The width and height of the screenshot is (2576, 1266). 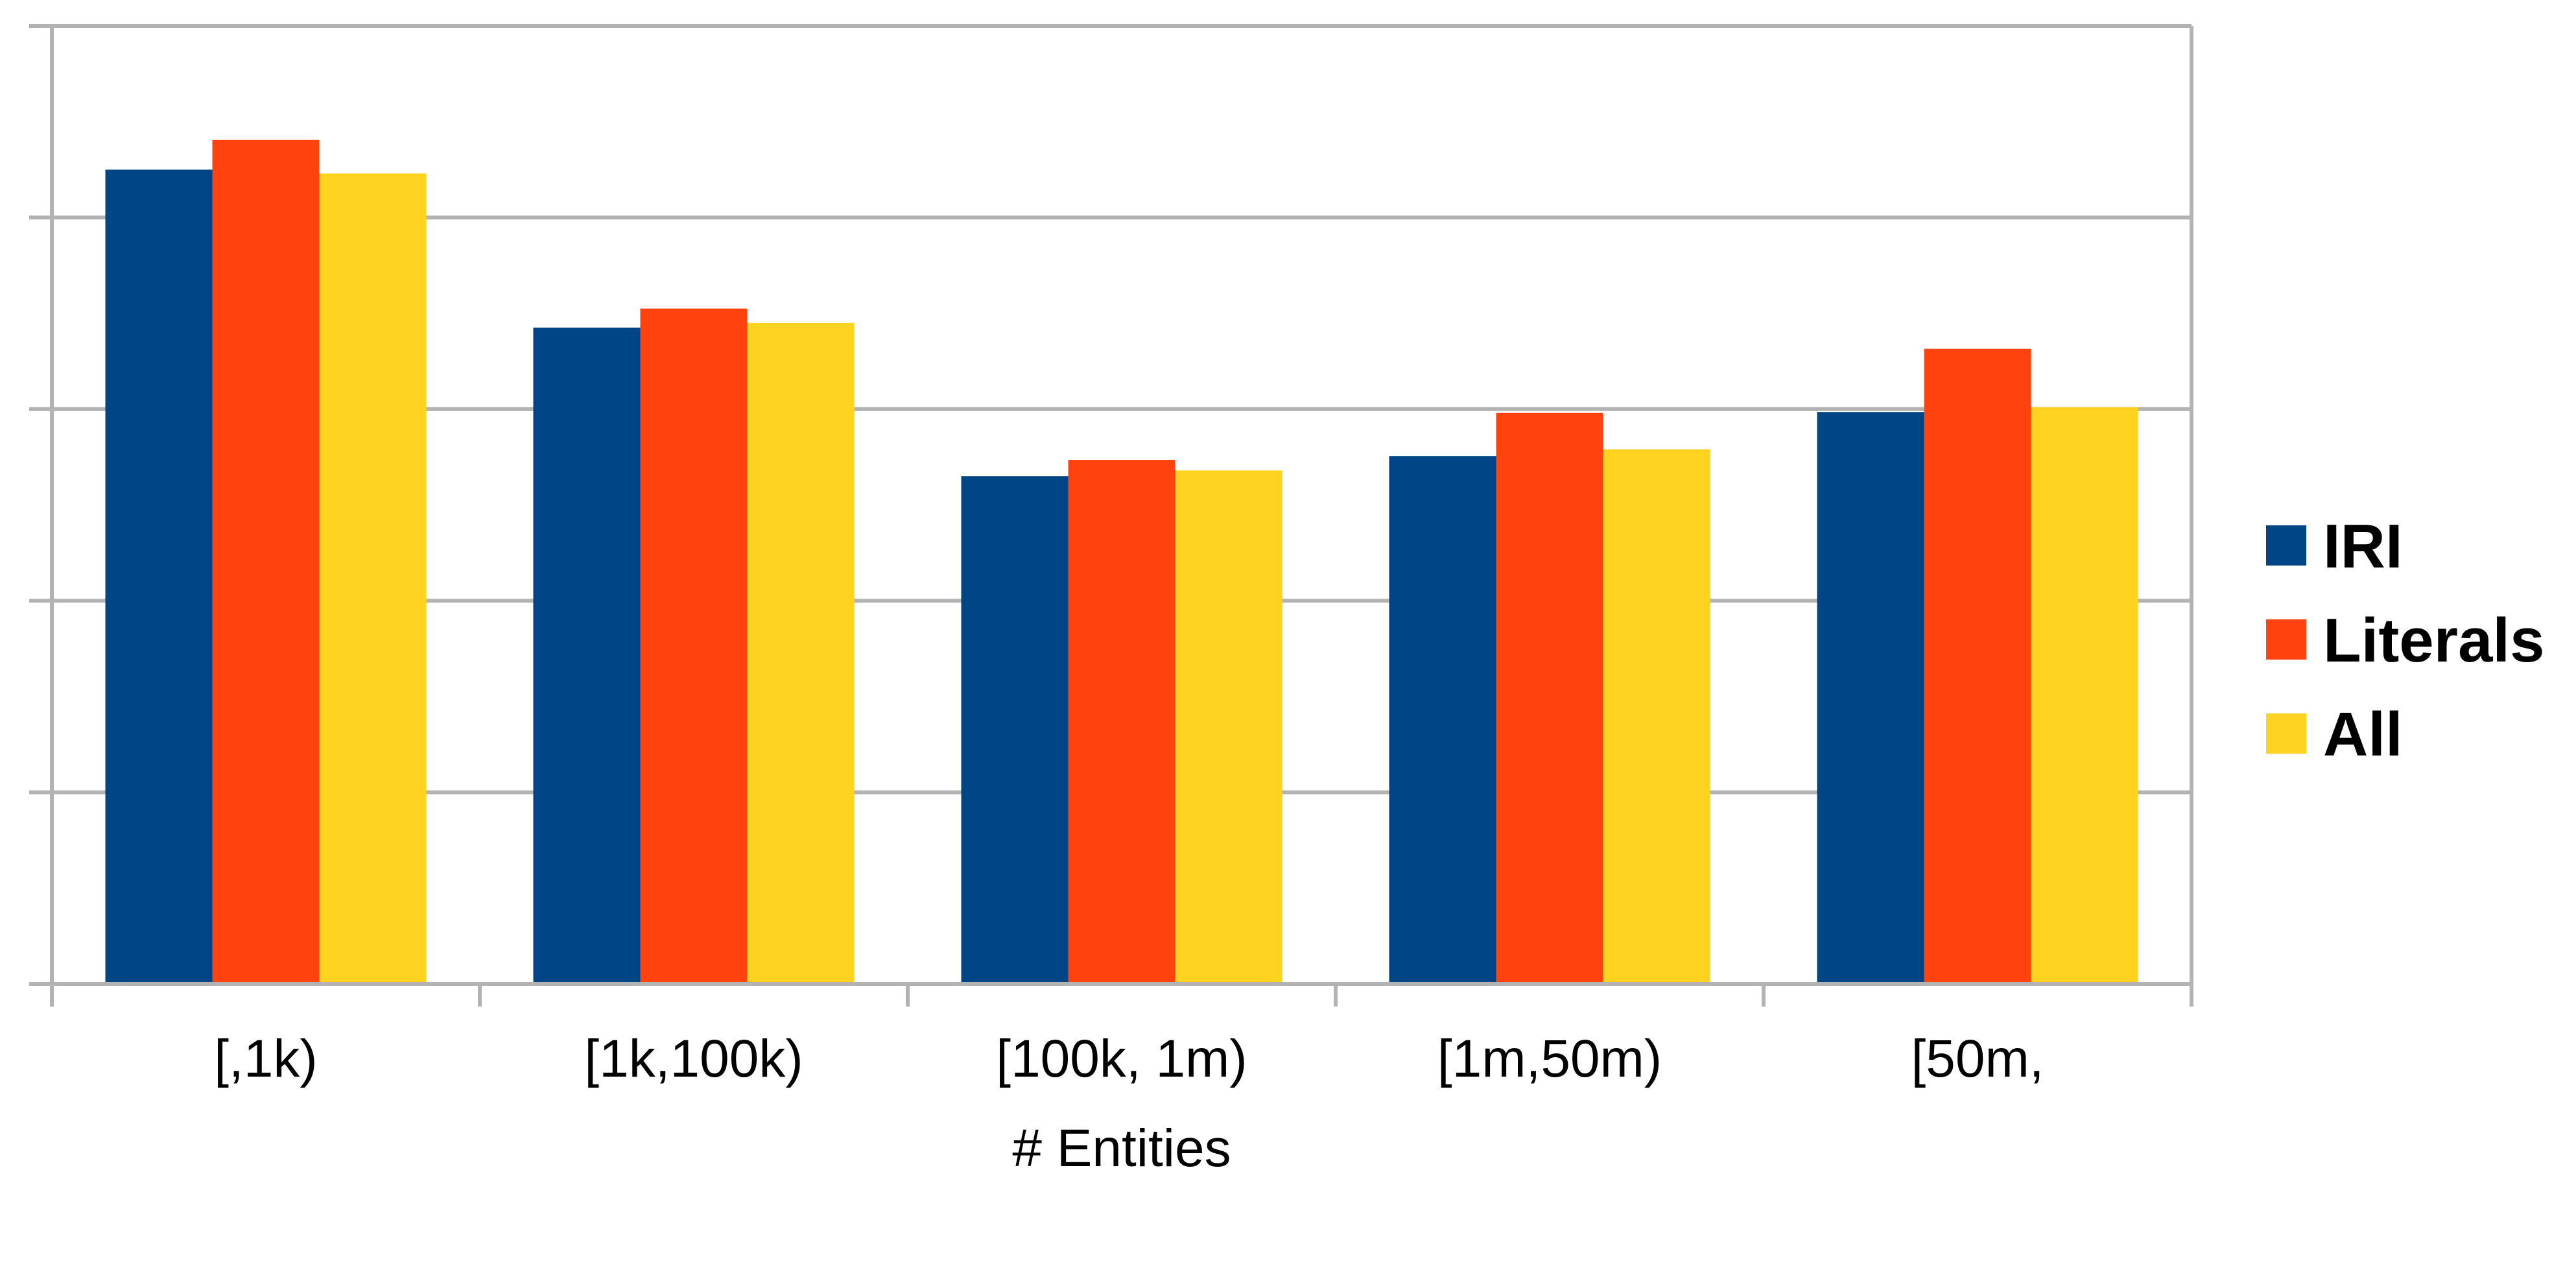 I want to click on legend-label-iri: IRI, so click(x=2363, y=547).